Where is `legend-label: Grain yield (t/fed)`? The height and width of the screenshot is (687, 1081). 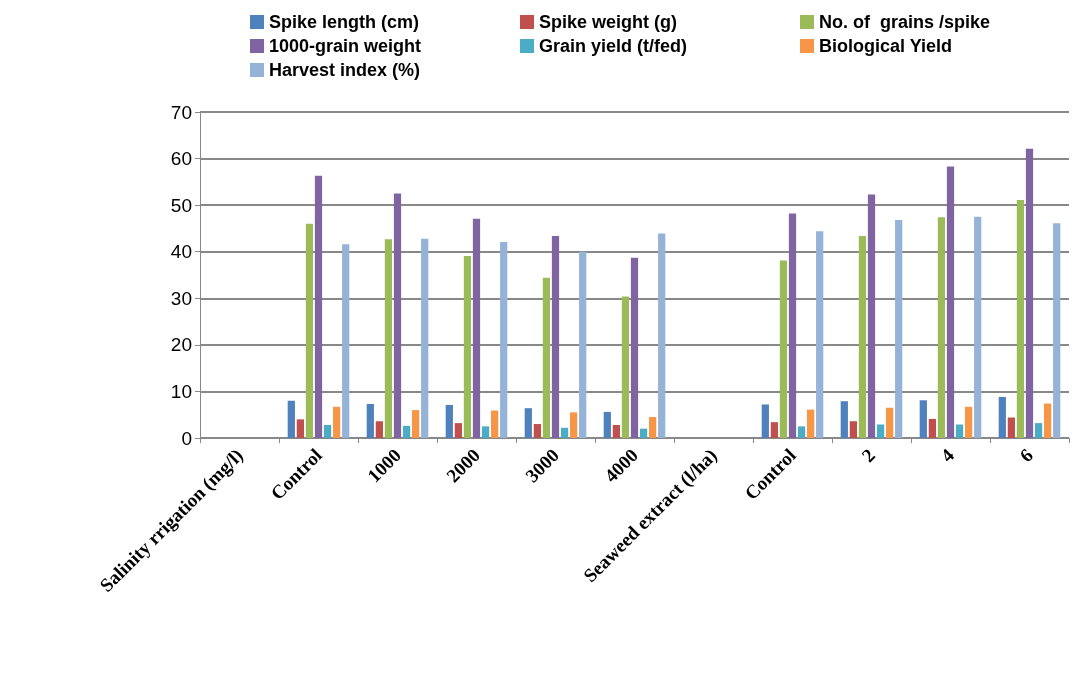 legend-label: Grain yield (t/fed) is located at coordinates (613, 46).